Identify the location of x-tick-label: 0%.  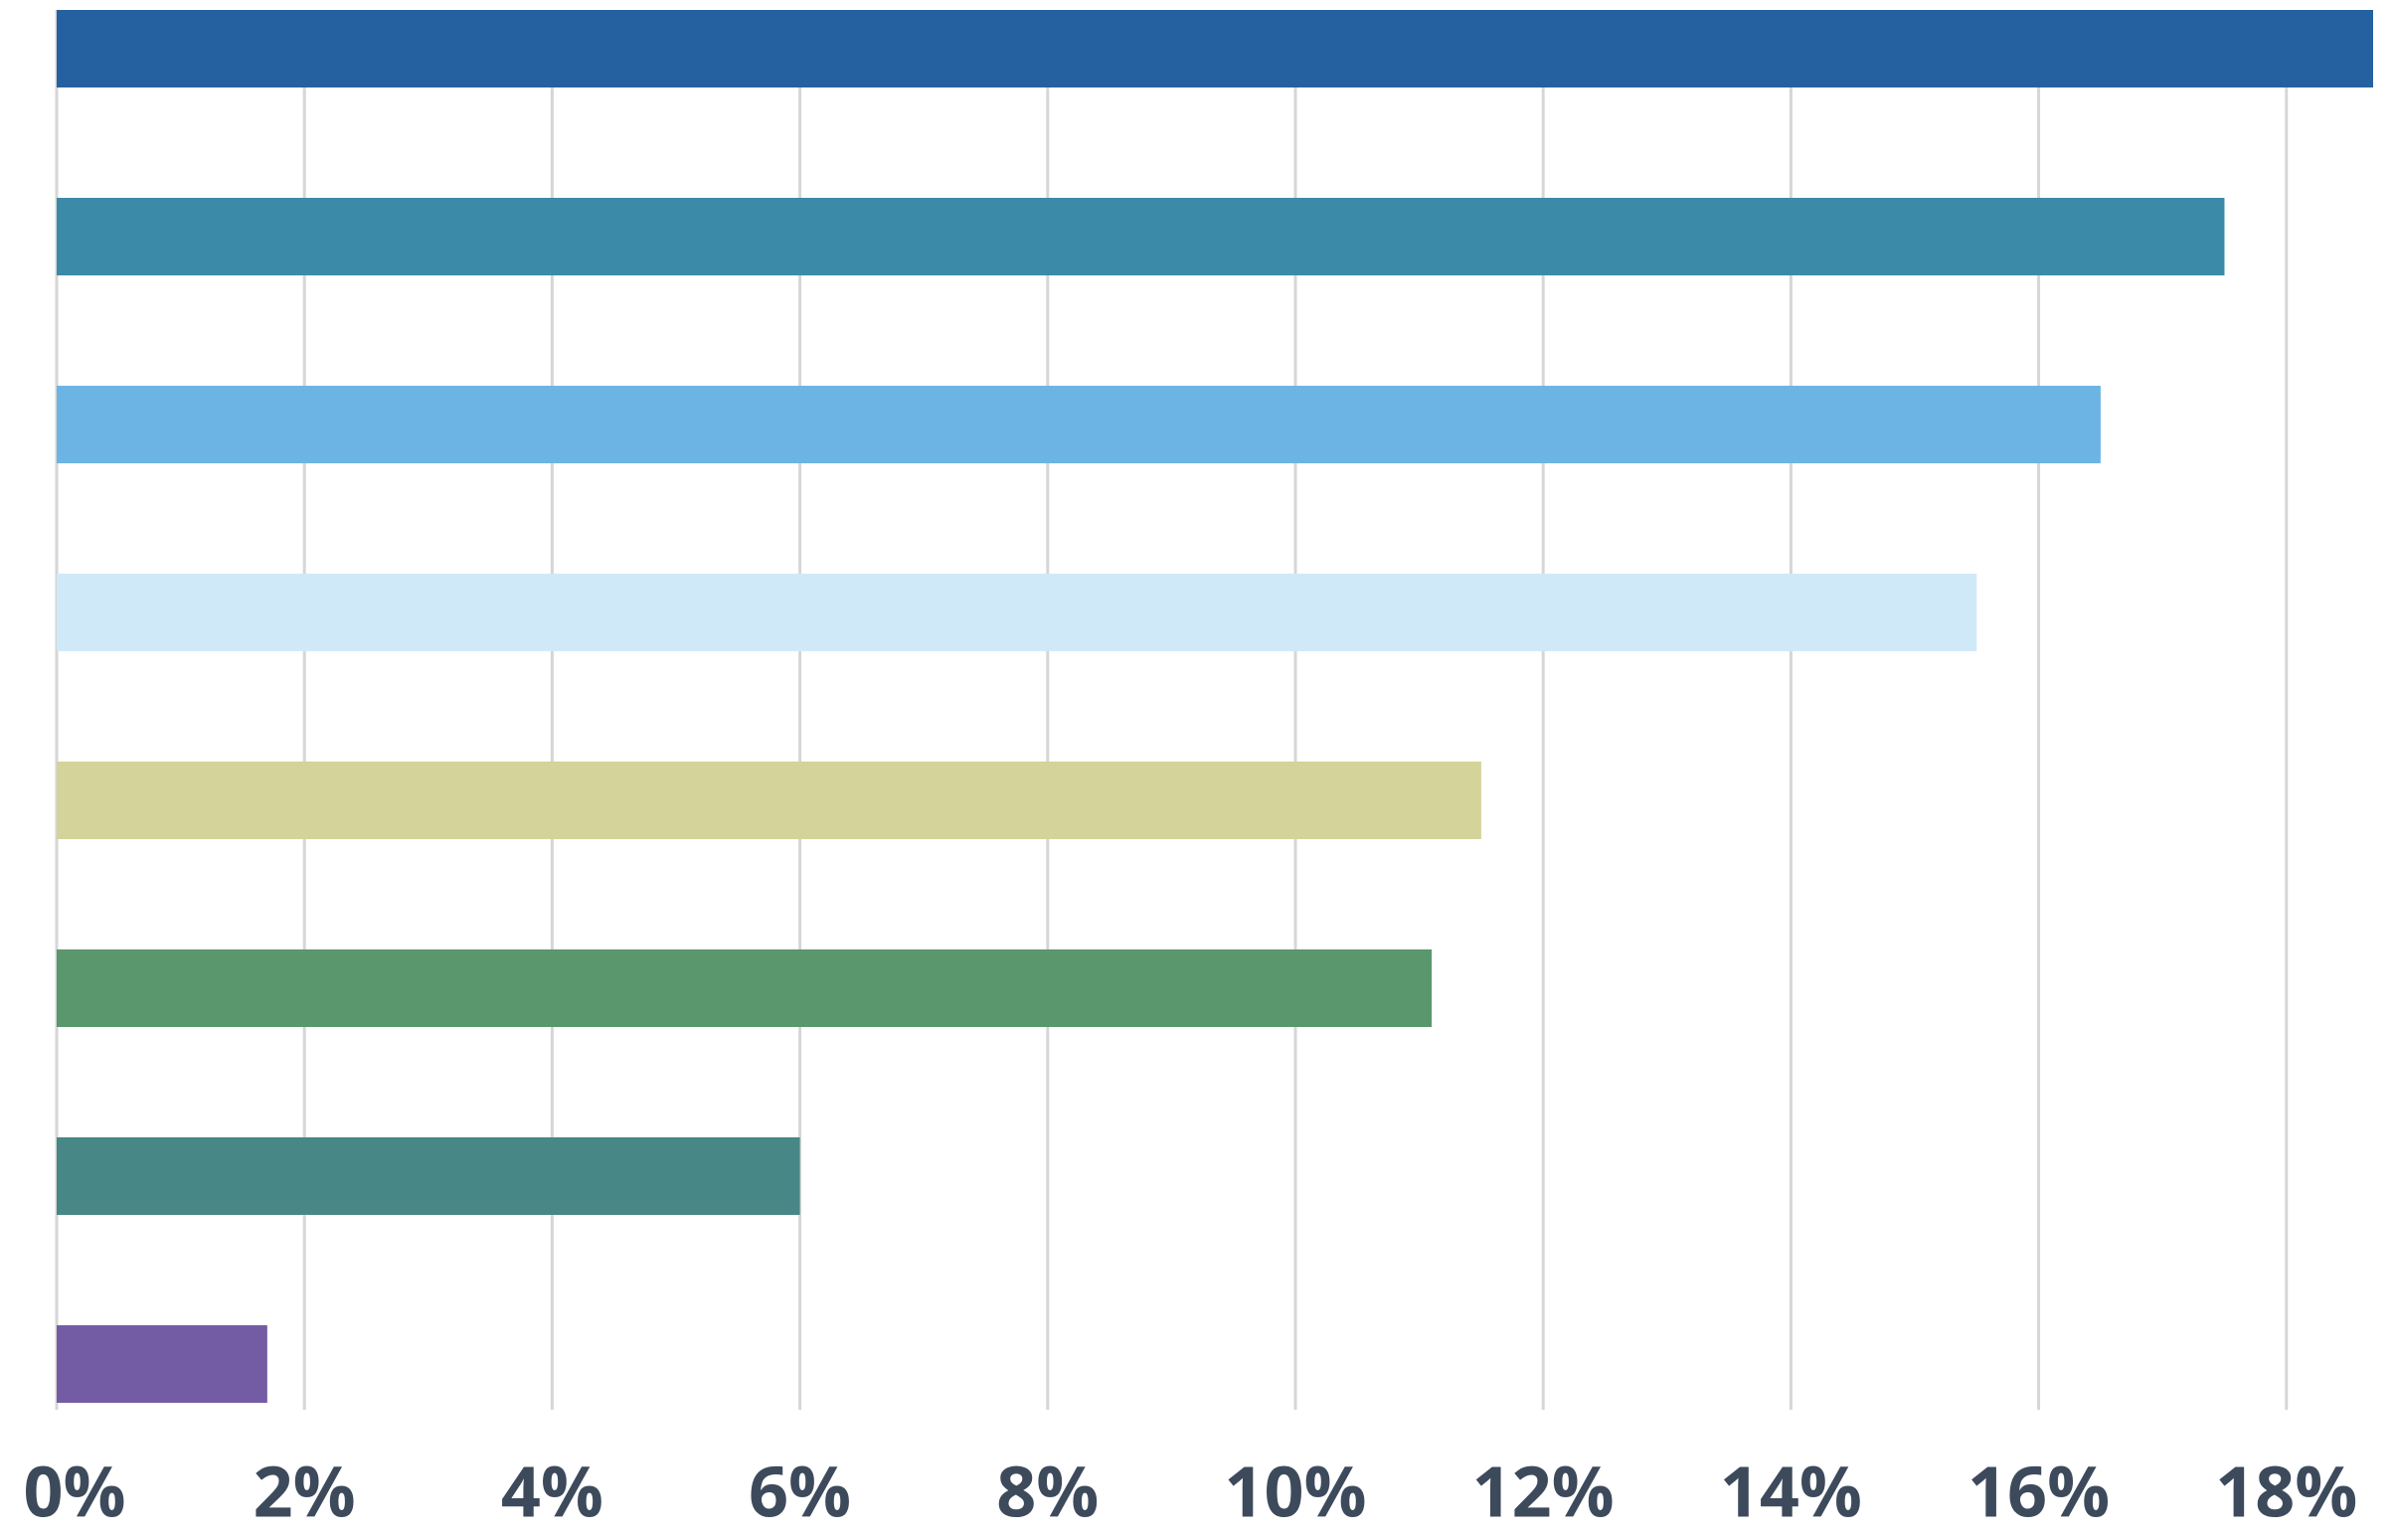
(74, 1490).